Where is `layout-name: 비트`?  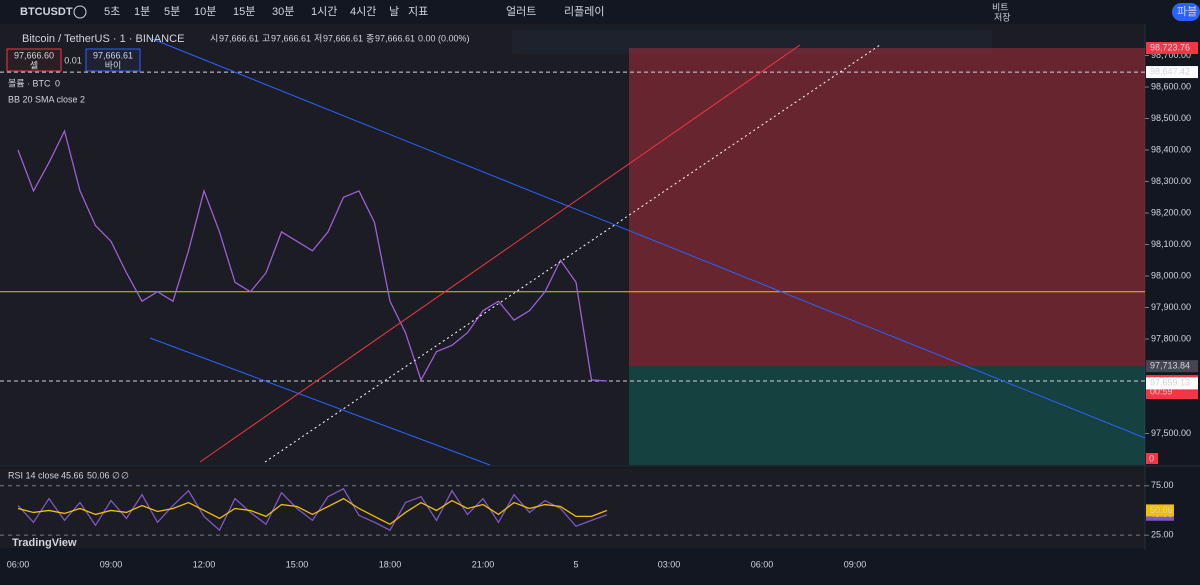 layout-name: 비트 is located at coordinates (1000, 7).